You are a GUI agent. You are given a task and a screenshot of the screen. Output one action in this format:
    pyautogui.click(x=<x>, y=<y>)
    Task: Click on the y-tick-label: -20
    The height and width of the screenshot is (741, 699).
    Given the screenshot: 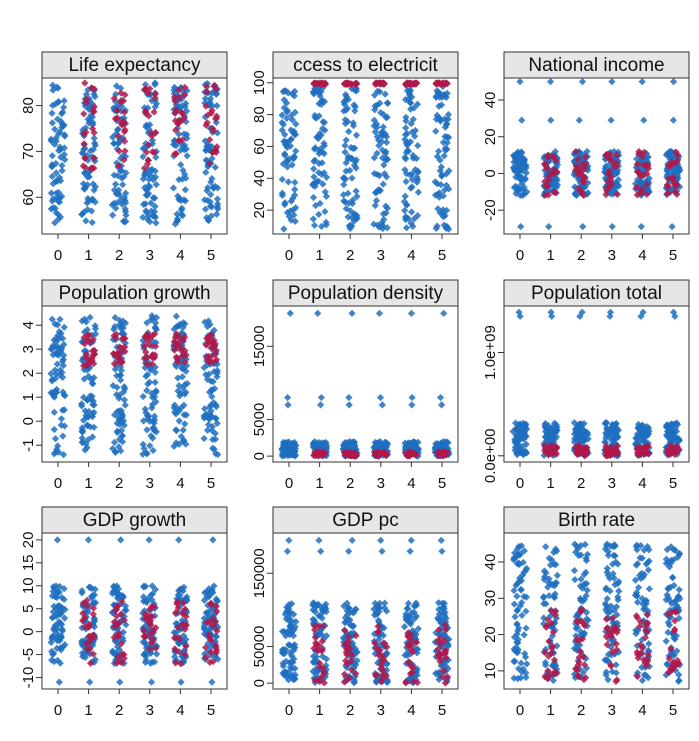 What is the action you would take?
    pyautogui.click(x=490, y=210)
    